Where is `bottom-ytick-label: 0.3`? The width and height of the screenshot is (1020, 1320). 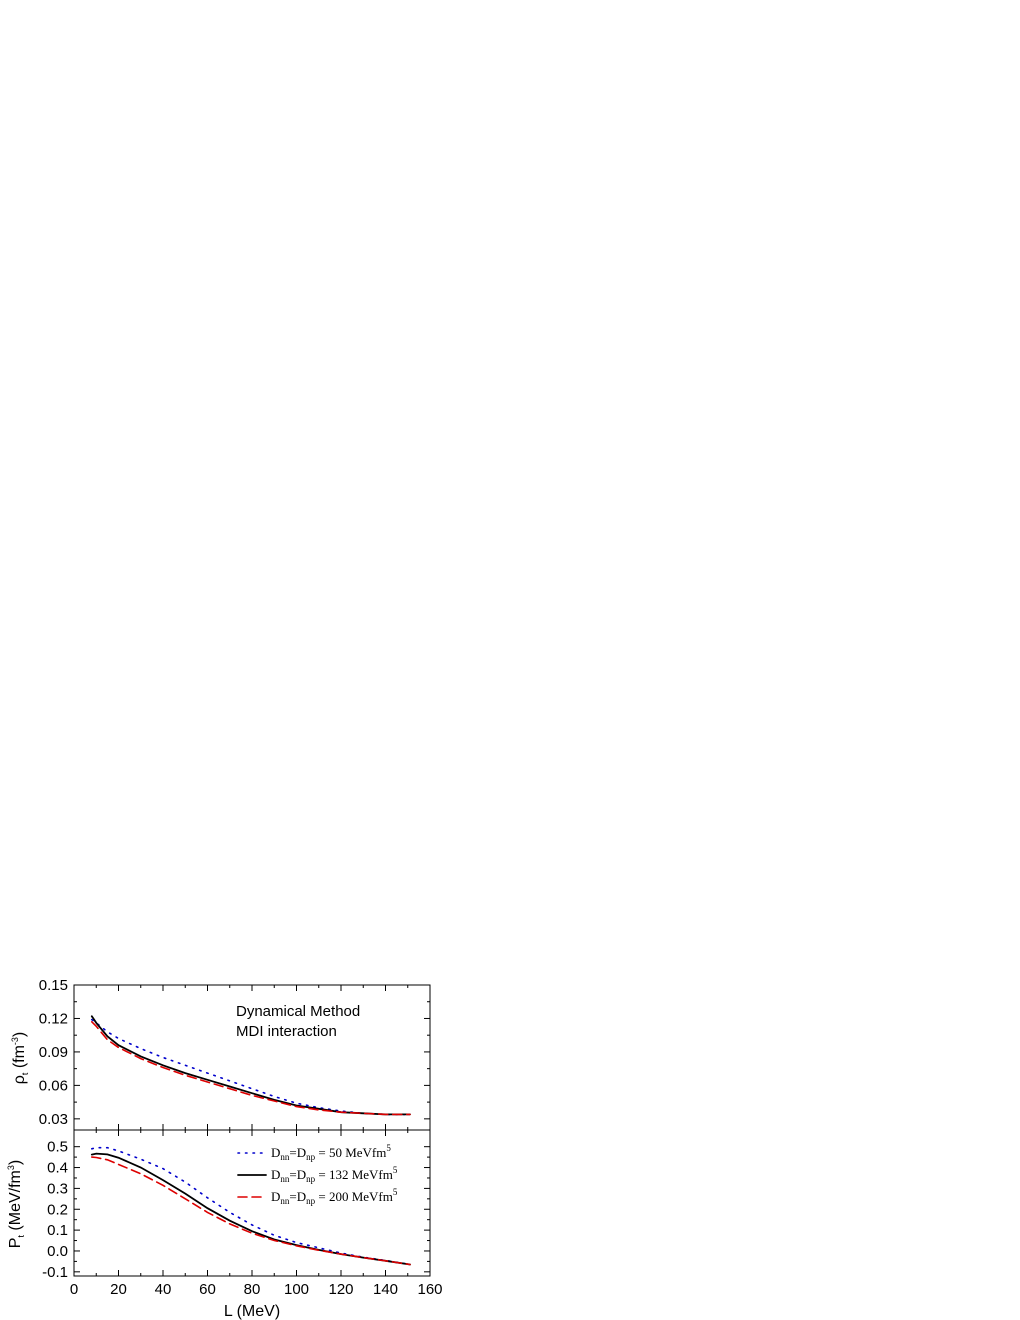
bottom-ytick-label: 0.3 is located at coordinates (57, 1188).